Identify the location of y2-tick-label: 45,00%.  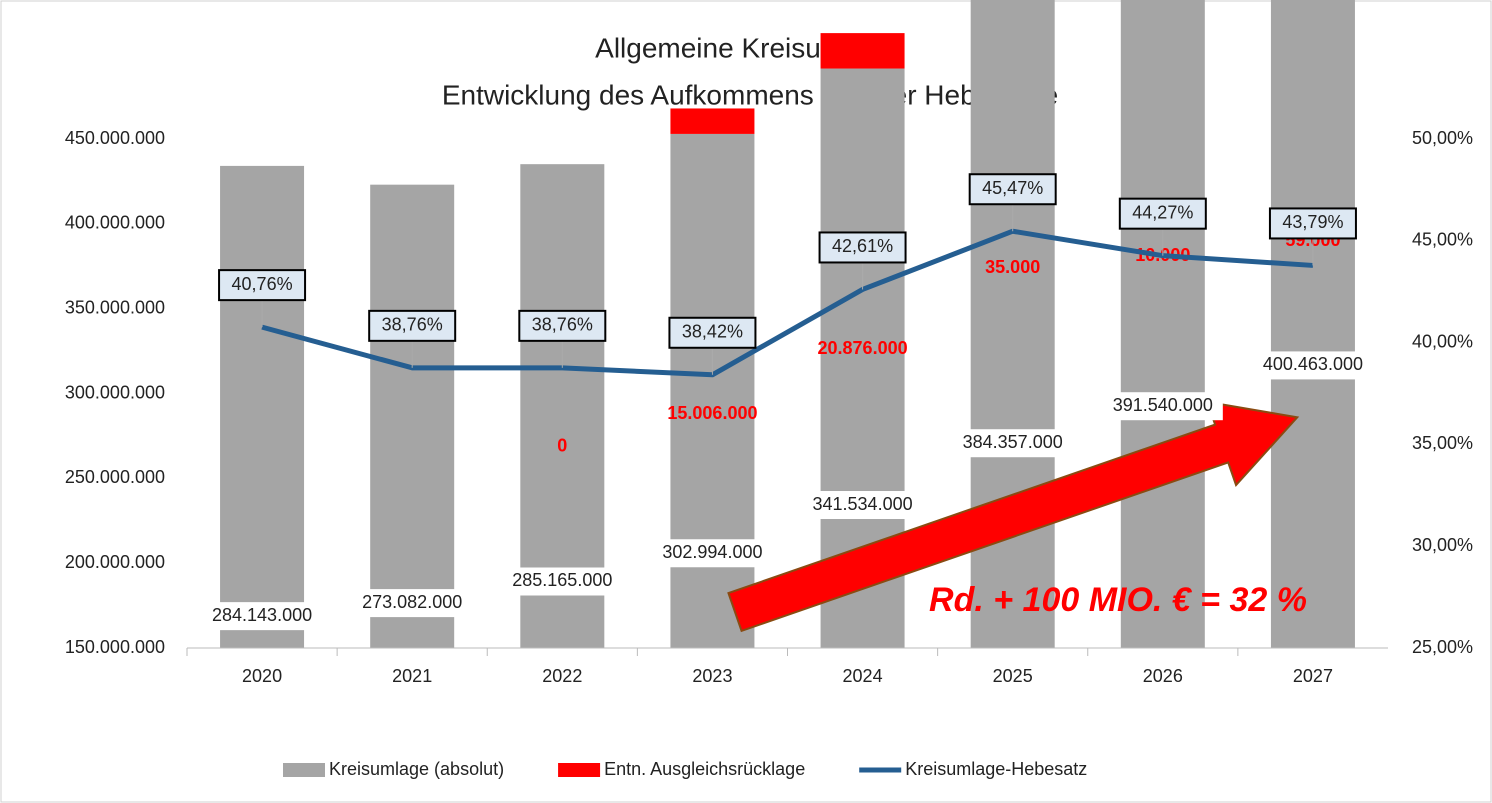
(1442, 240).